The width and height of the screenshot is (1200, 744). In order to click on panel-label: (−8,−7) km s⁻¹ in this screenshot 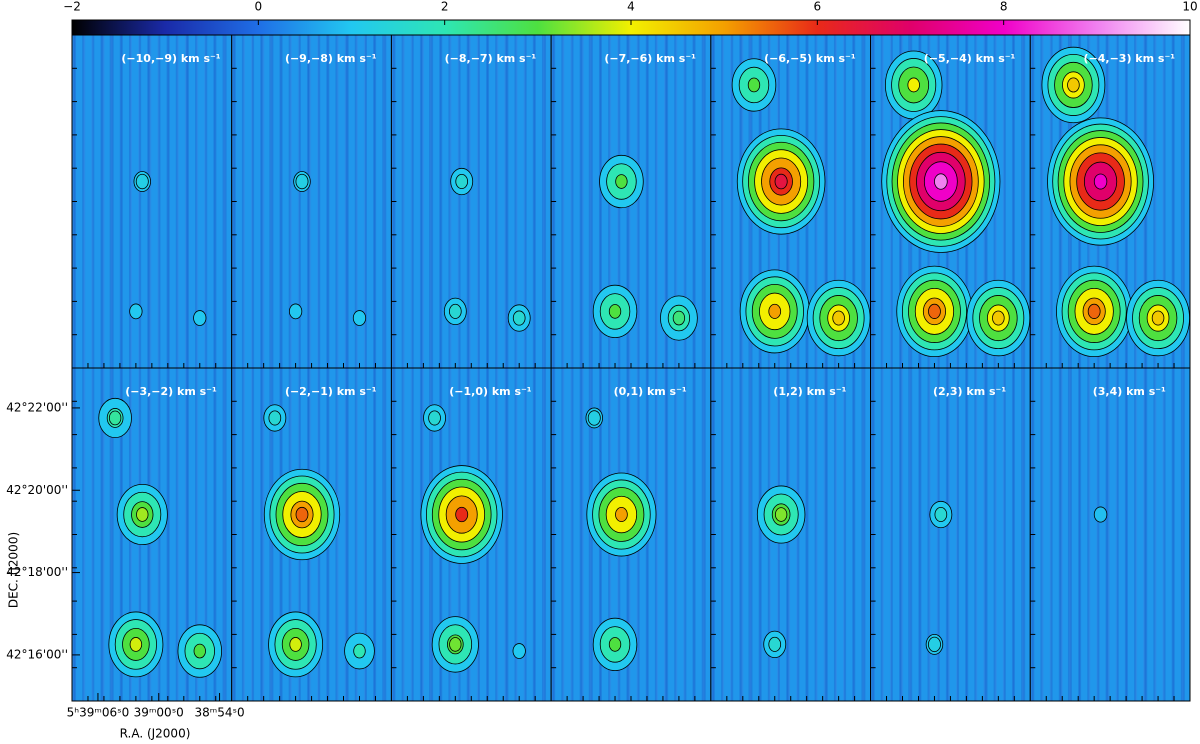, I will do `click(491, 58)`.